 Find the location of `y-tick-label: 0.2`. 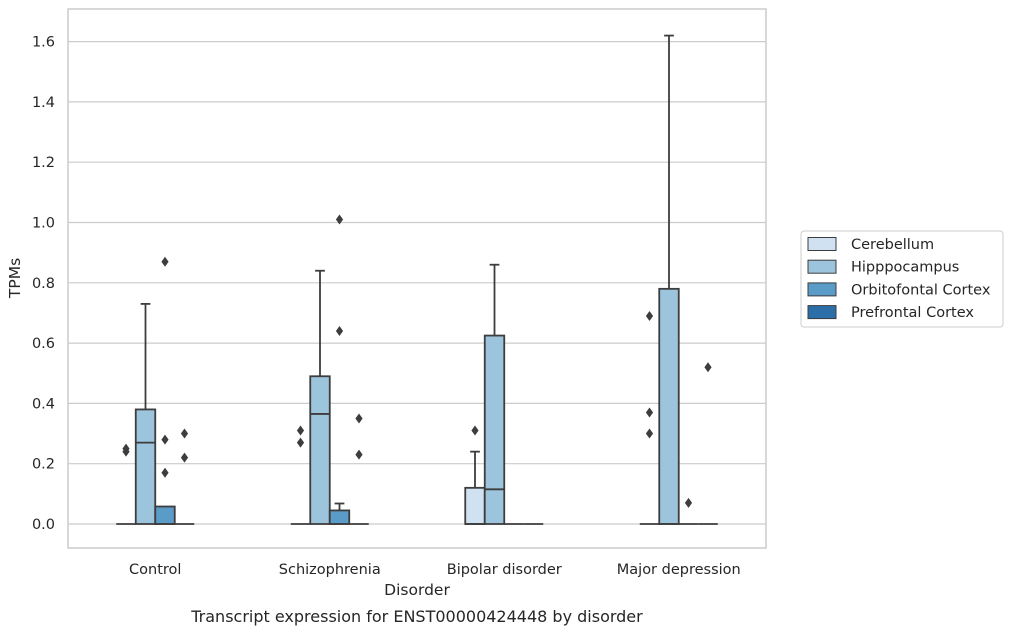

y-tick-label: 0.2 is located at coordinates (43, 465).